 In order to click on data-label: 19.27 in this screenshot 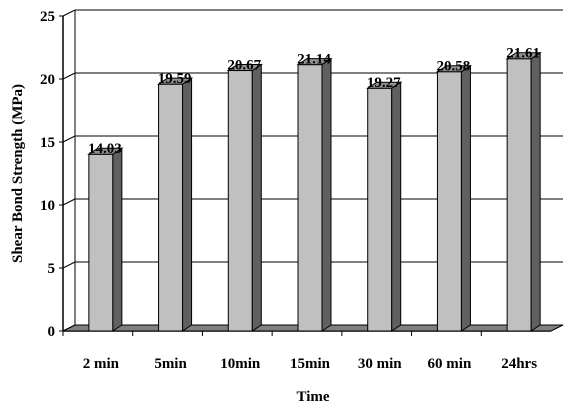, I will do `click(384, 83)`.